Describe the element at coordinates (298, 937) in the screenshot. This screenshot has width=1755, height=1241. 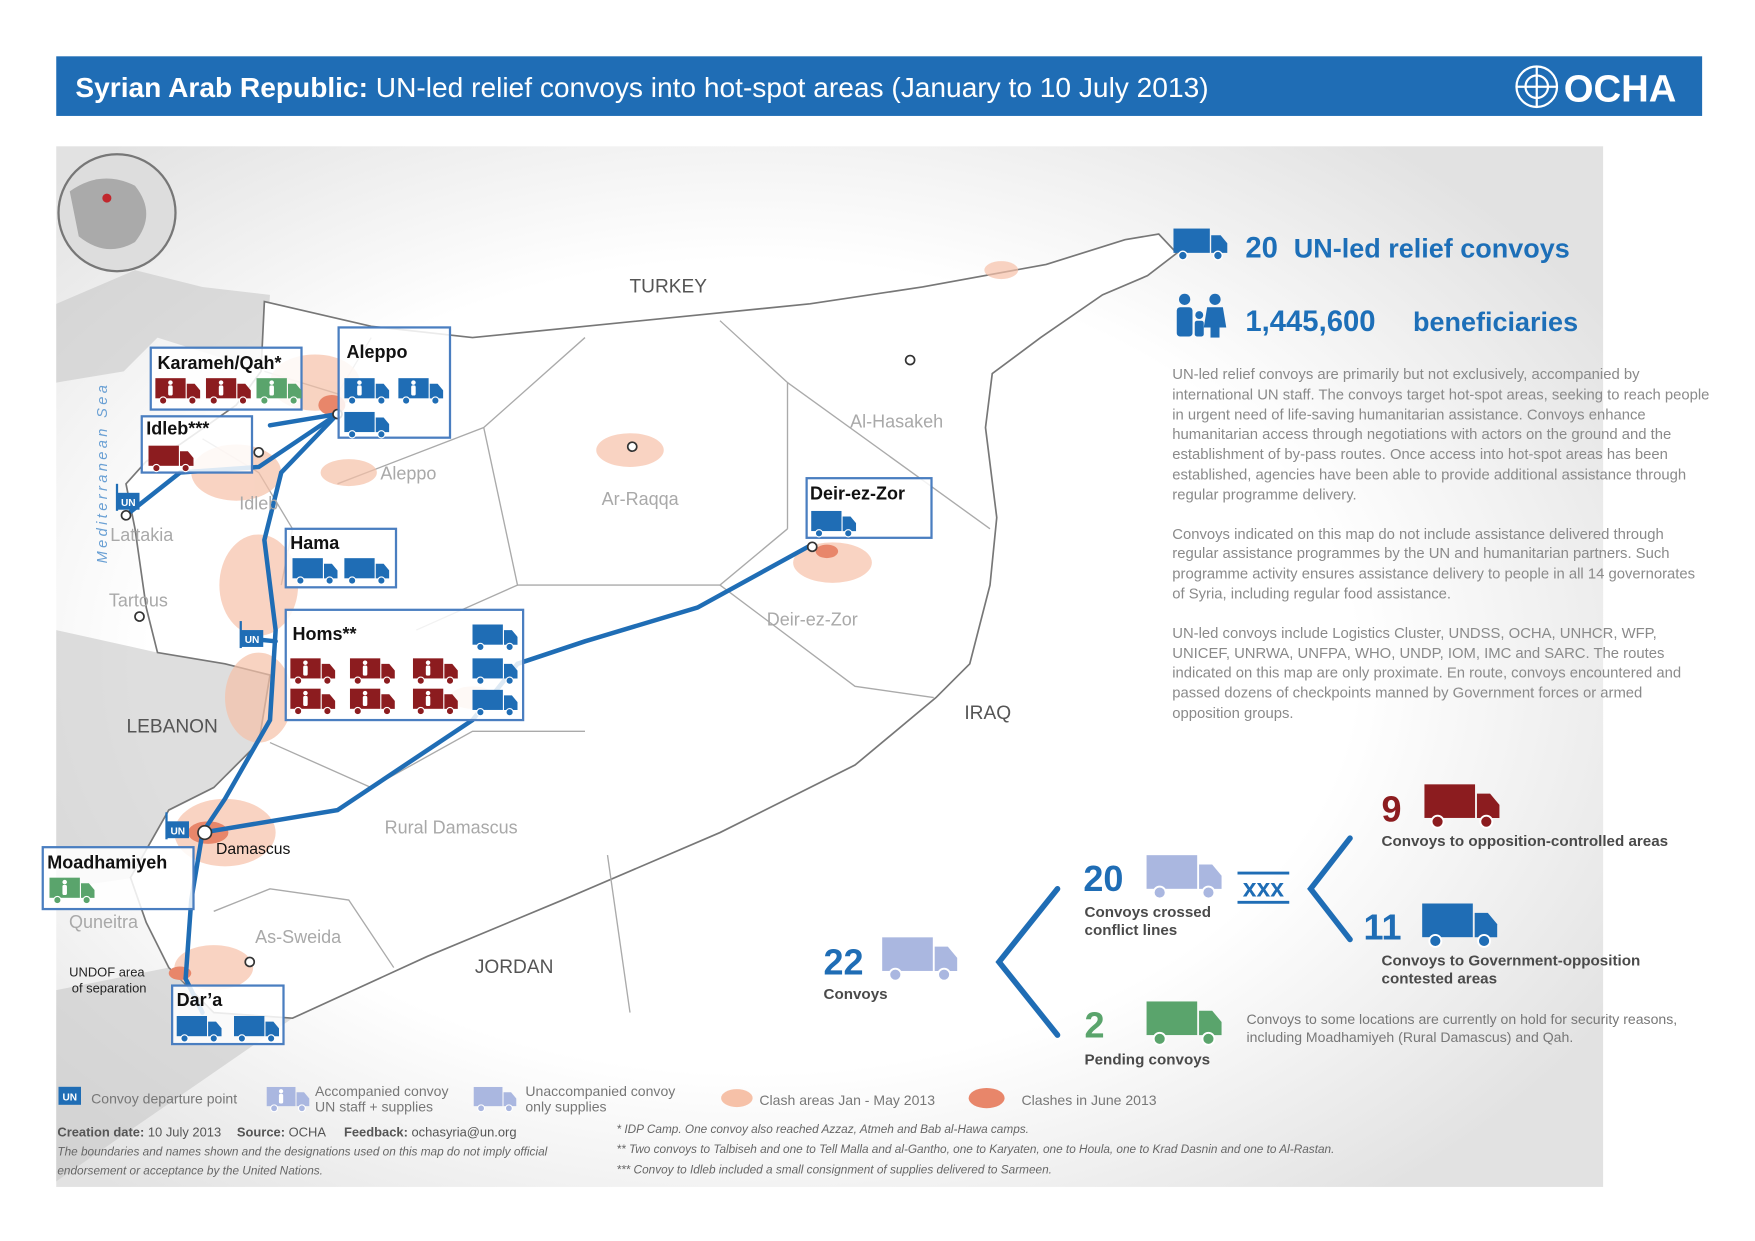
I see `governorate-label: As-Sweida` at that location.